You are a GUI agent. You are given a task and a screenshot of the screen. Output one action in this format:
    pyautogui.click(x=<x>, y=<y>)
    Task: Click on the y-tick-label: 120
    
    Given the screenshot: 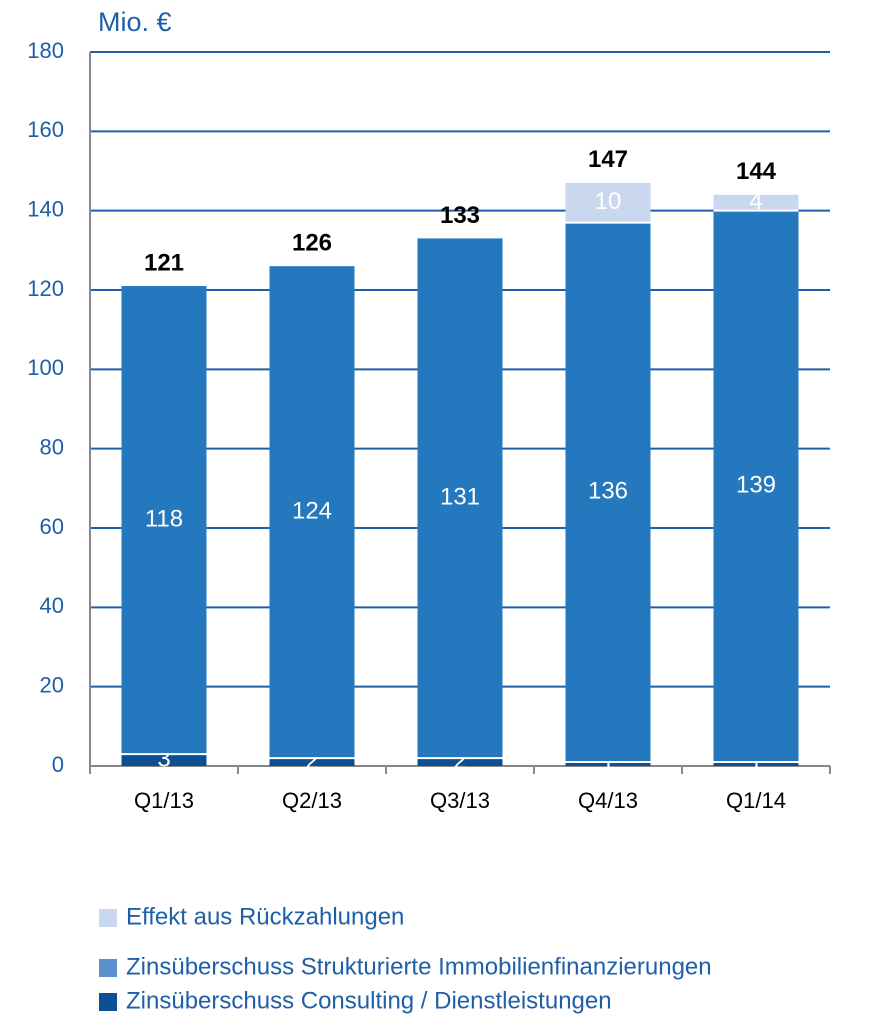 What is the action you would take?
    pyautogui.click(x=45, y=288)
    